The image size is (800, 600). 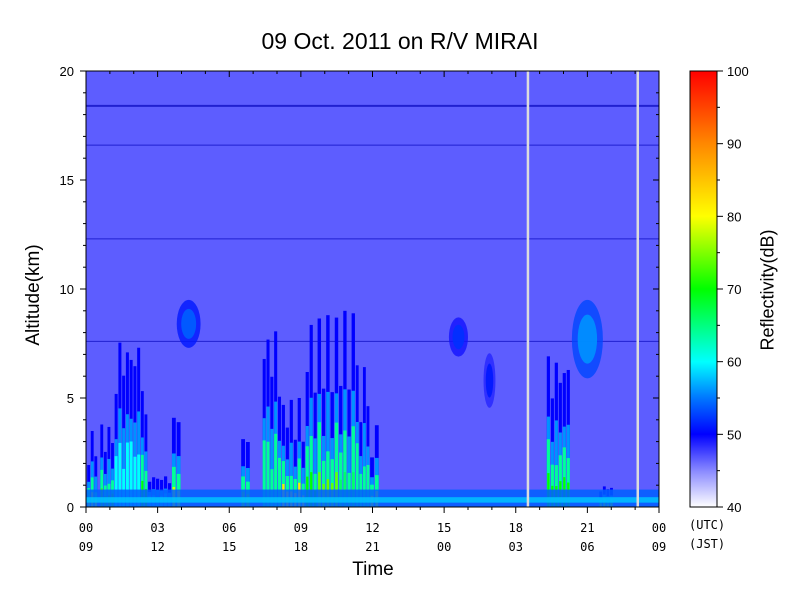 What do you see at coordinates (301, 547) in the screenshot?
I see `x-tick-label-jst: 18` at bounding box center [301, 547].